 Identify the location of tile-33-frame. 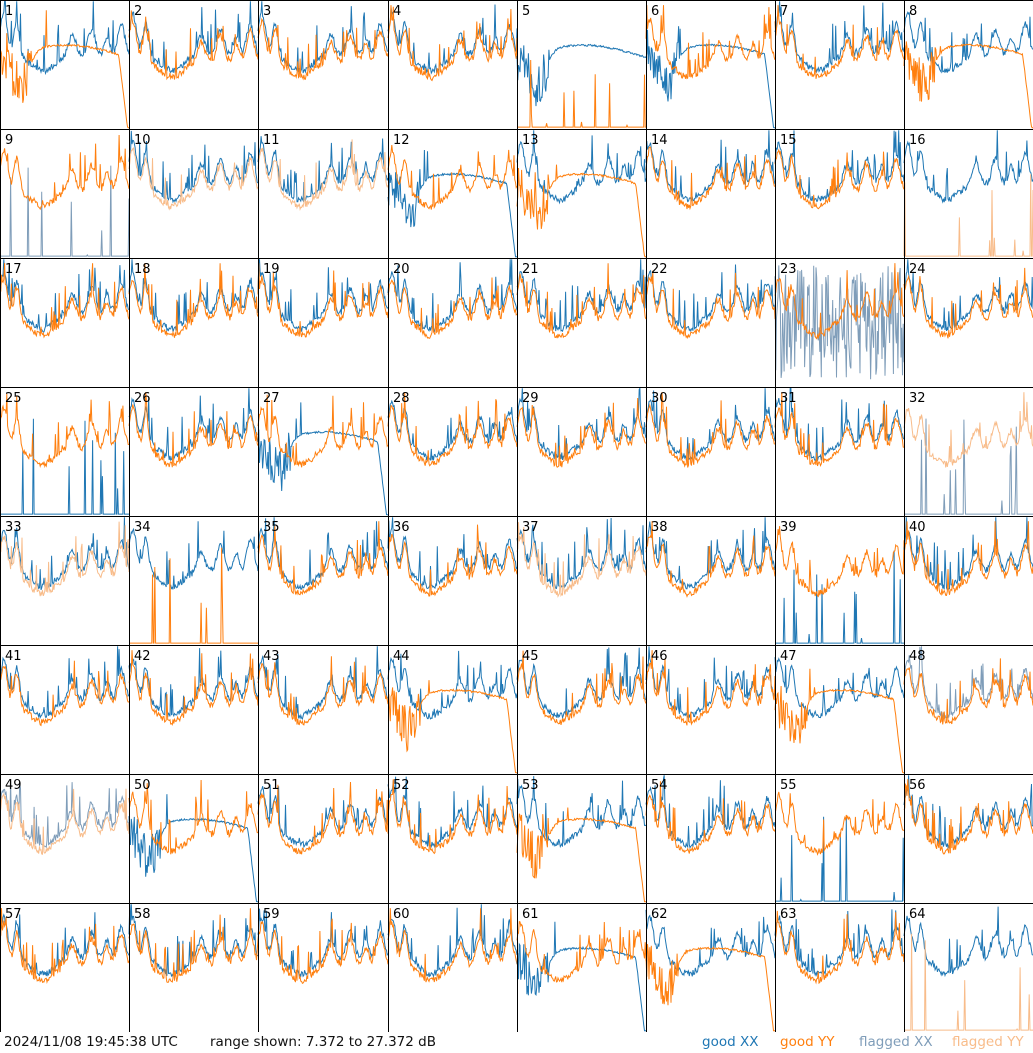
(65, 581).